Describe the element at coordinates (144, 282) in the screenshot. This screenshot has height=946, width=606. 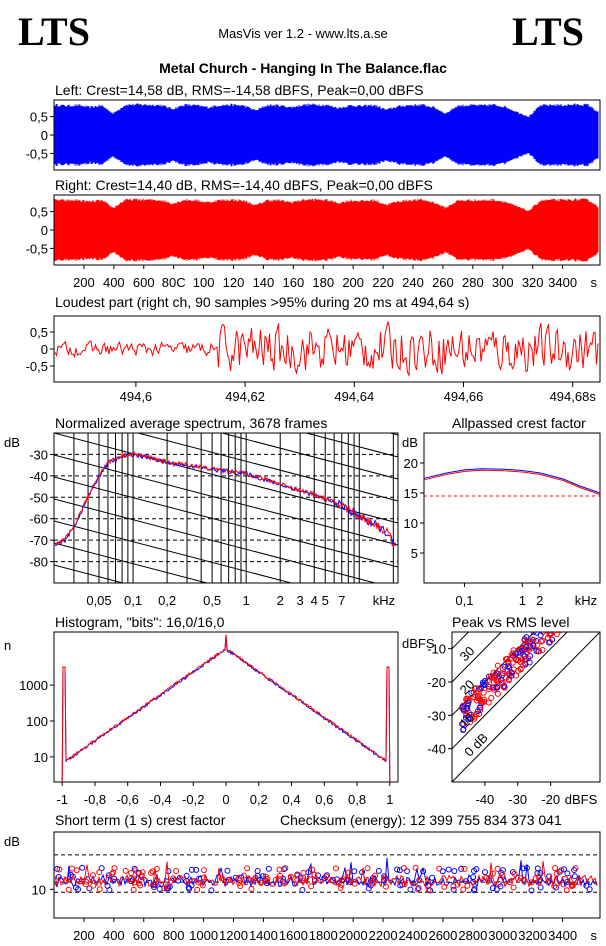
I see `xtick-label: 600` at that location.